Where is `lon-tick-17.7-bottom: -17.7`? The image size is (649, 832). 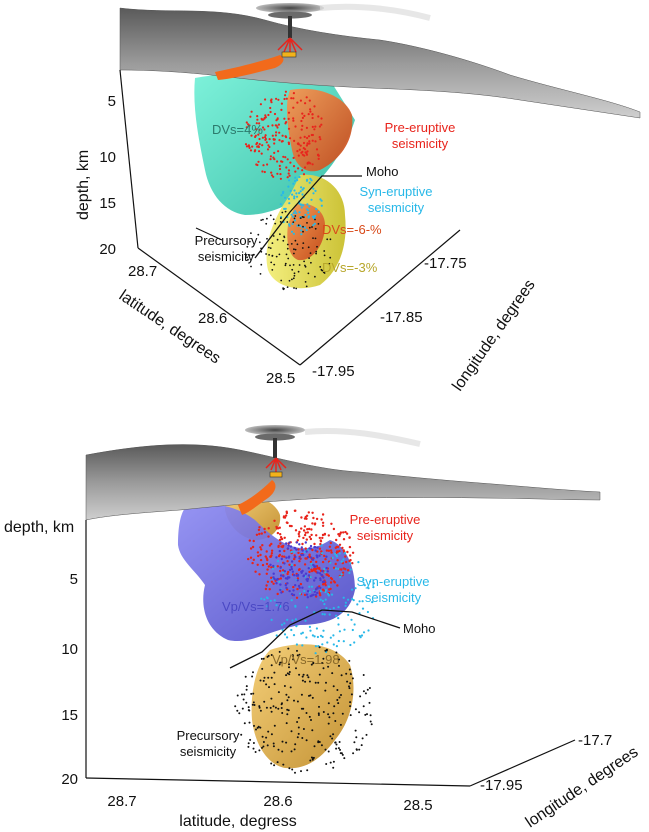
lon-tick-17.7-bottom: -17.7 is located at coordinates (595, 740).